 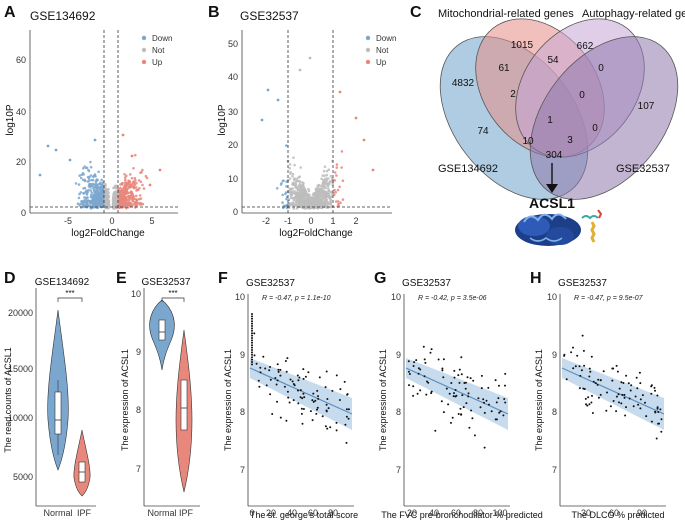 What do you see at coordinates (138, 469) in the screenshot?
I see `panel-e-ytick: 7` at bounding box center [138, 469].